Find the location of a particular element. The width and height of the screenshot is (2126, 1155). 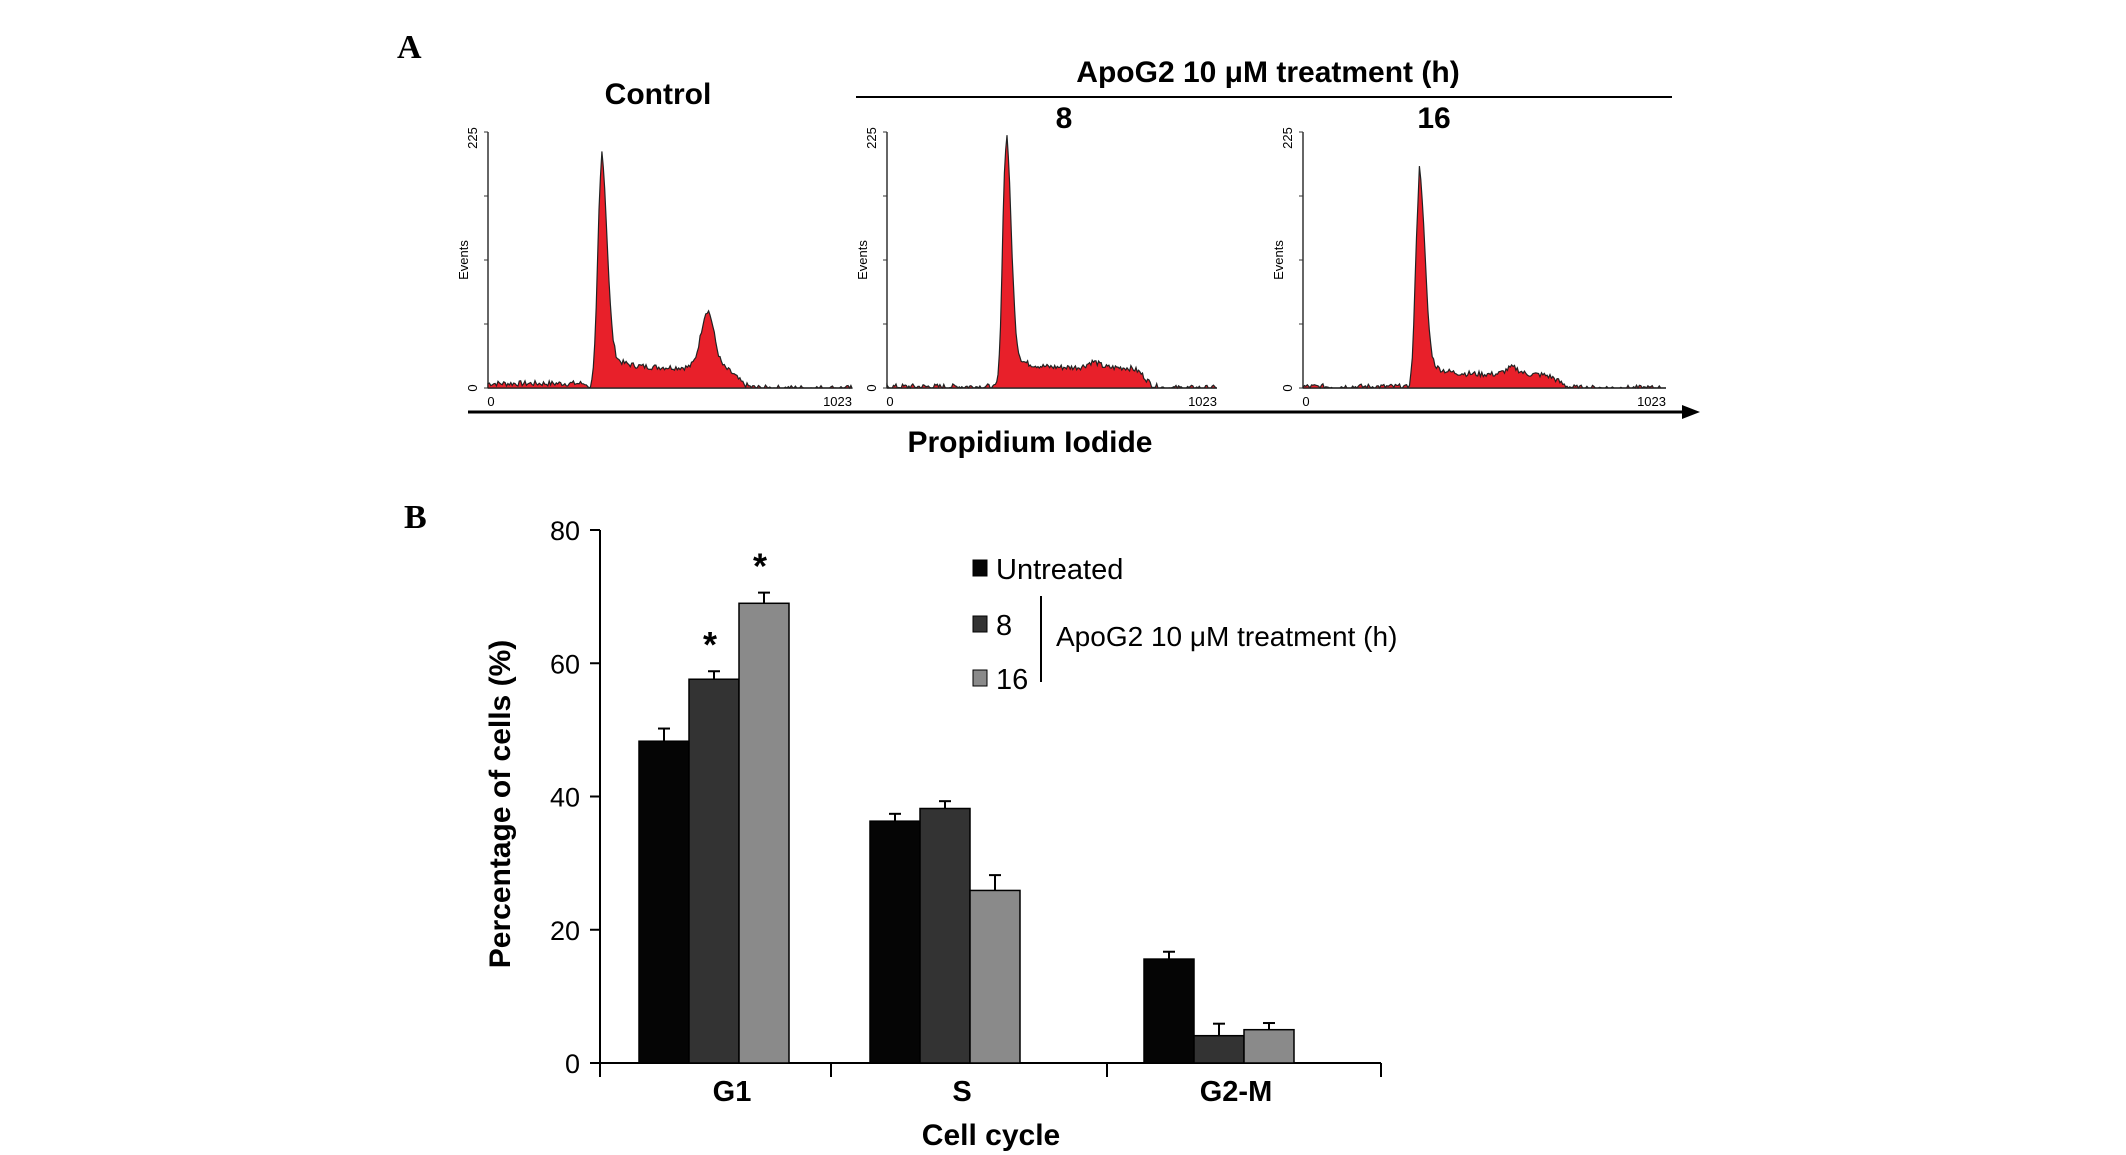

y-tick-label: 0 is located at coordinates (572, 1064).